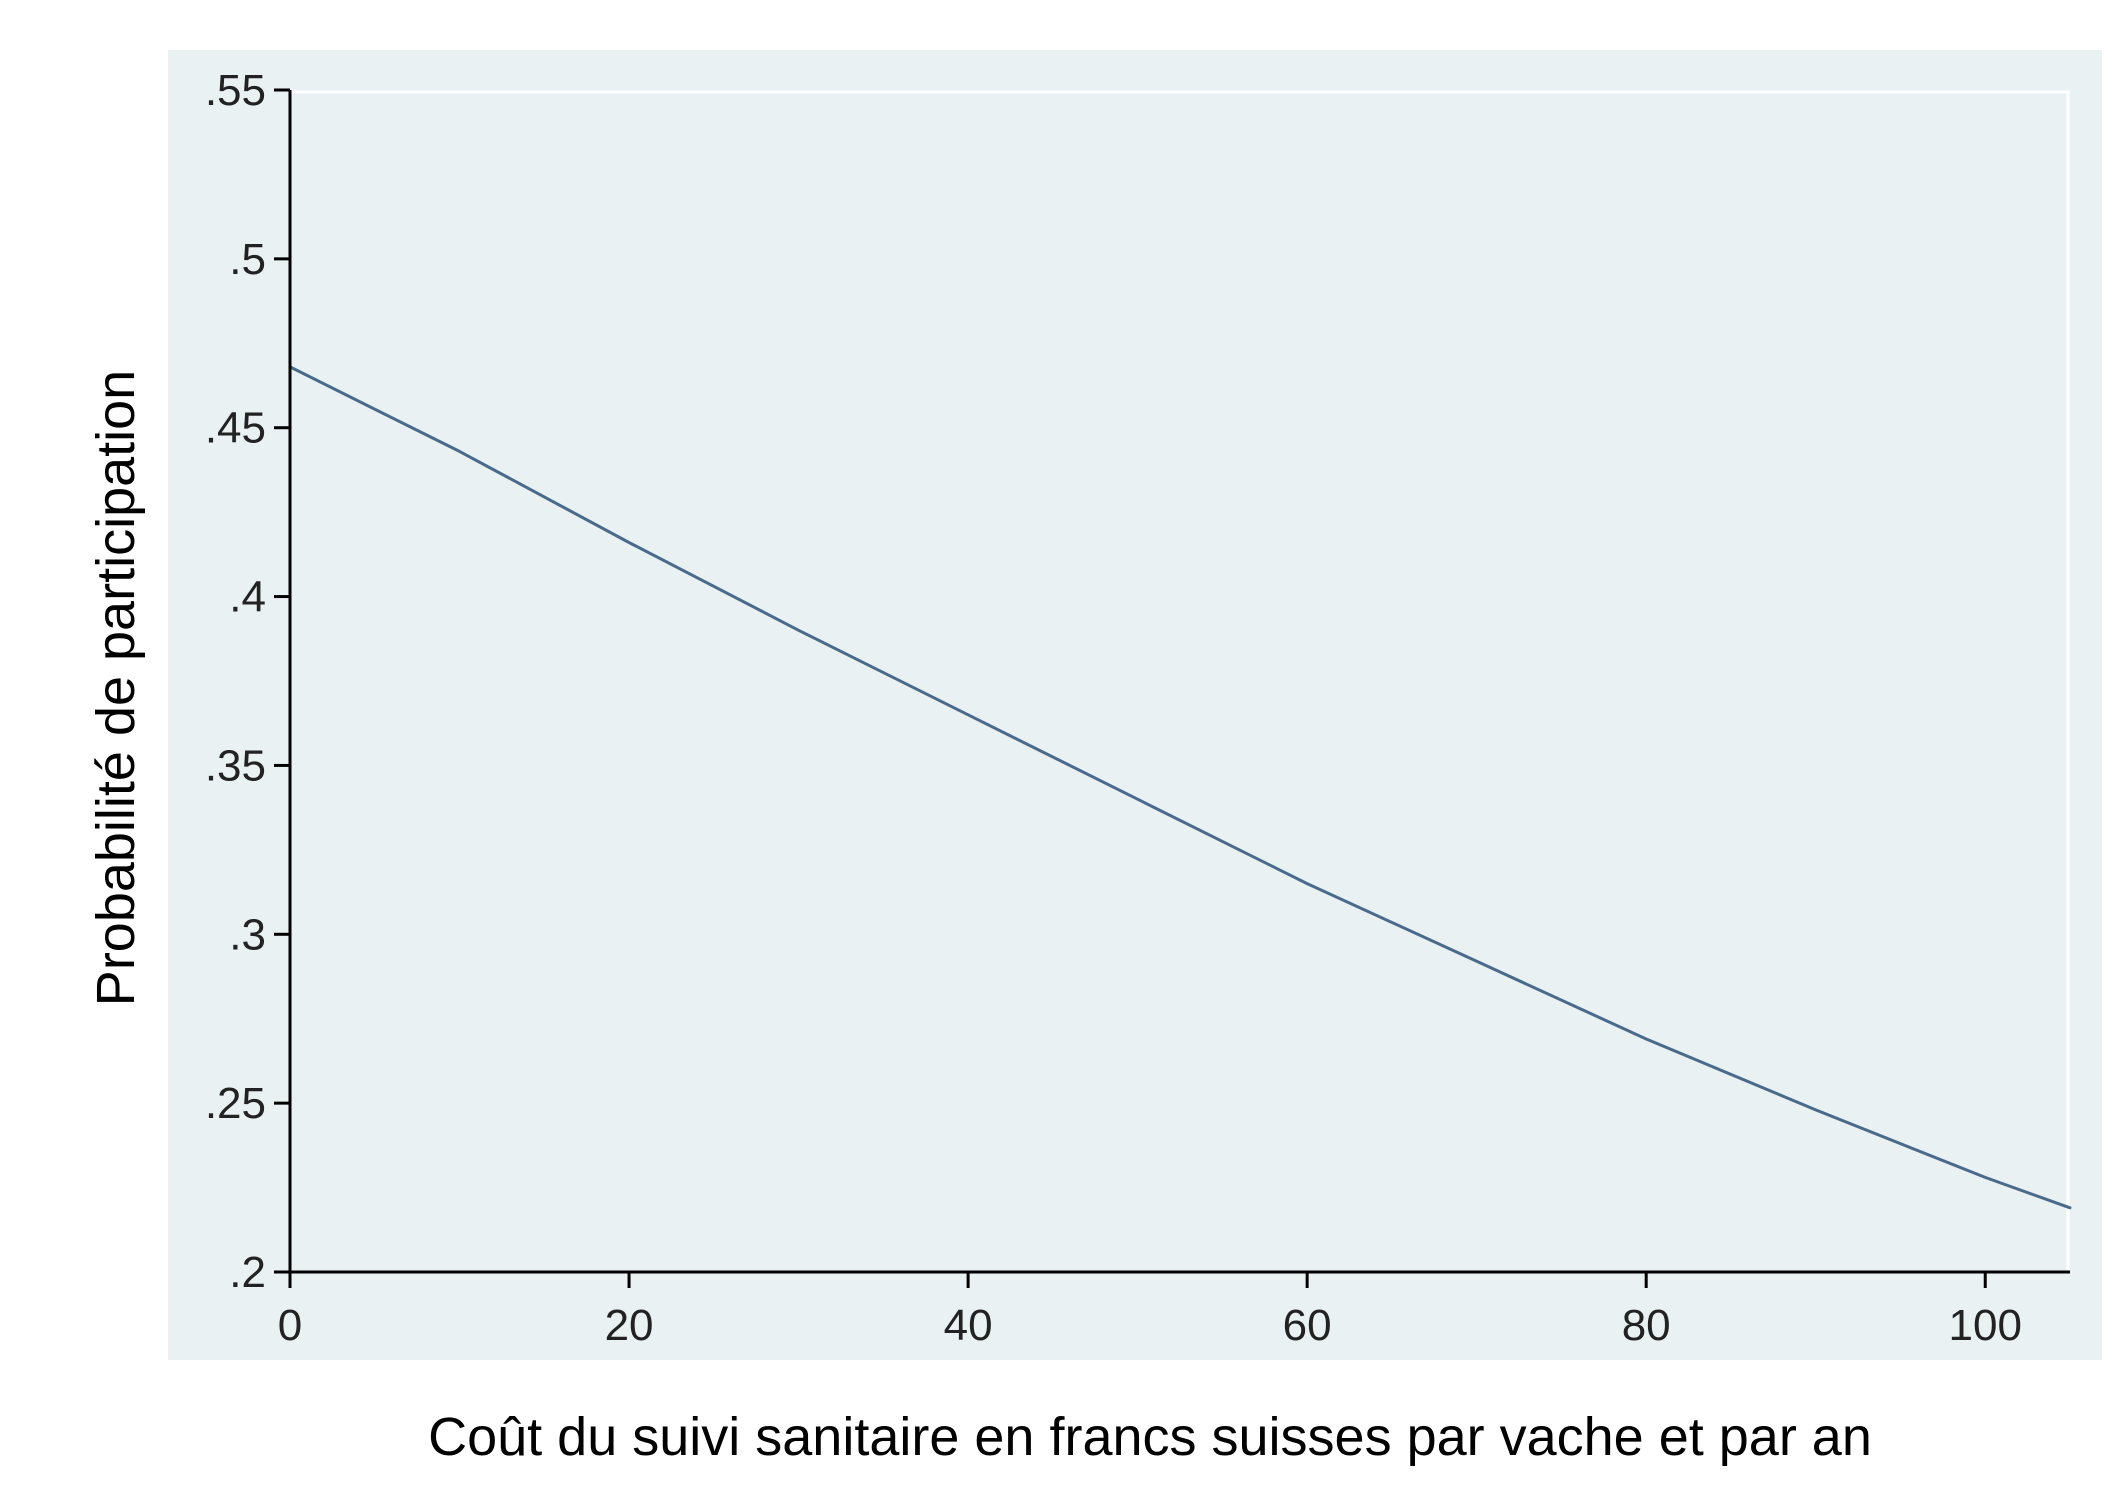  I want to click on x-tick-label: 100, so click(1985, 1325).